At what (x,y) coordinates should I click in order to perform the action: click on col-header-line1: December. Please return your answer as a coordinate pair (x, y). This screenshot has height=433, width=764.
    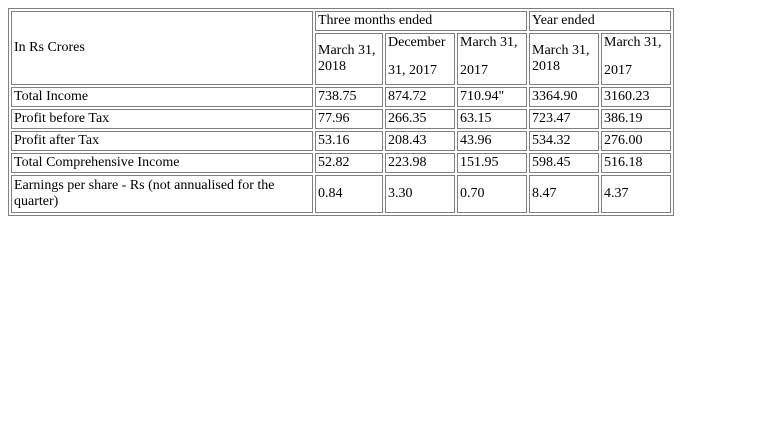
    Looking at the image, I should click on (417, 42).